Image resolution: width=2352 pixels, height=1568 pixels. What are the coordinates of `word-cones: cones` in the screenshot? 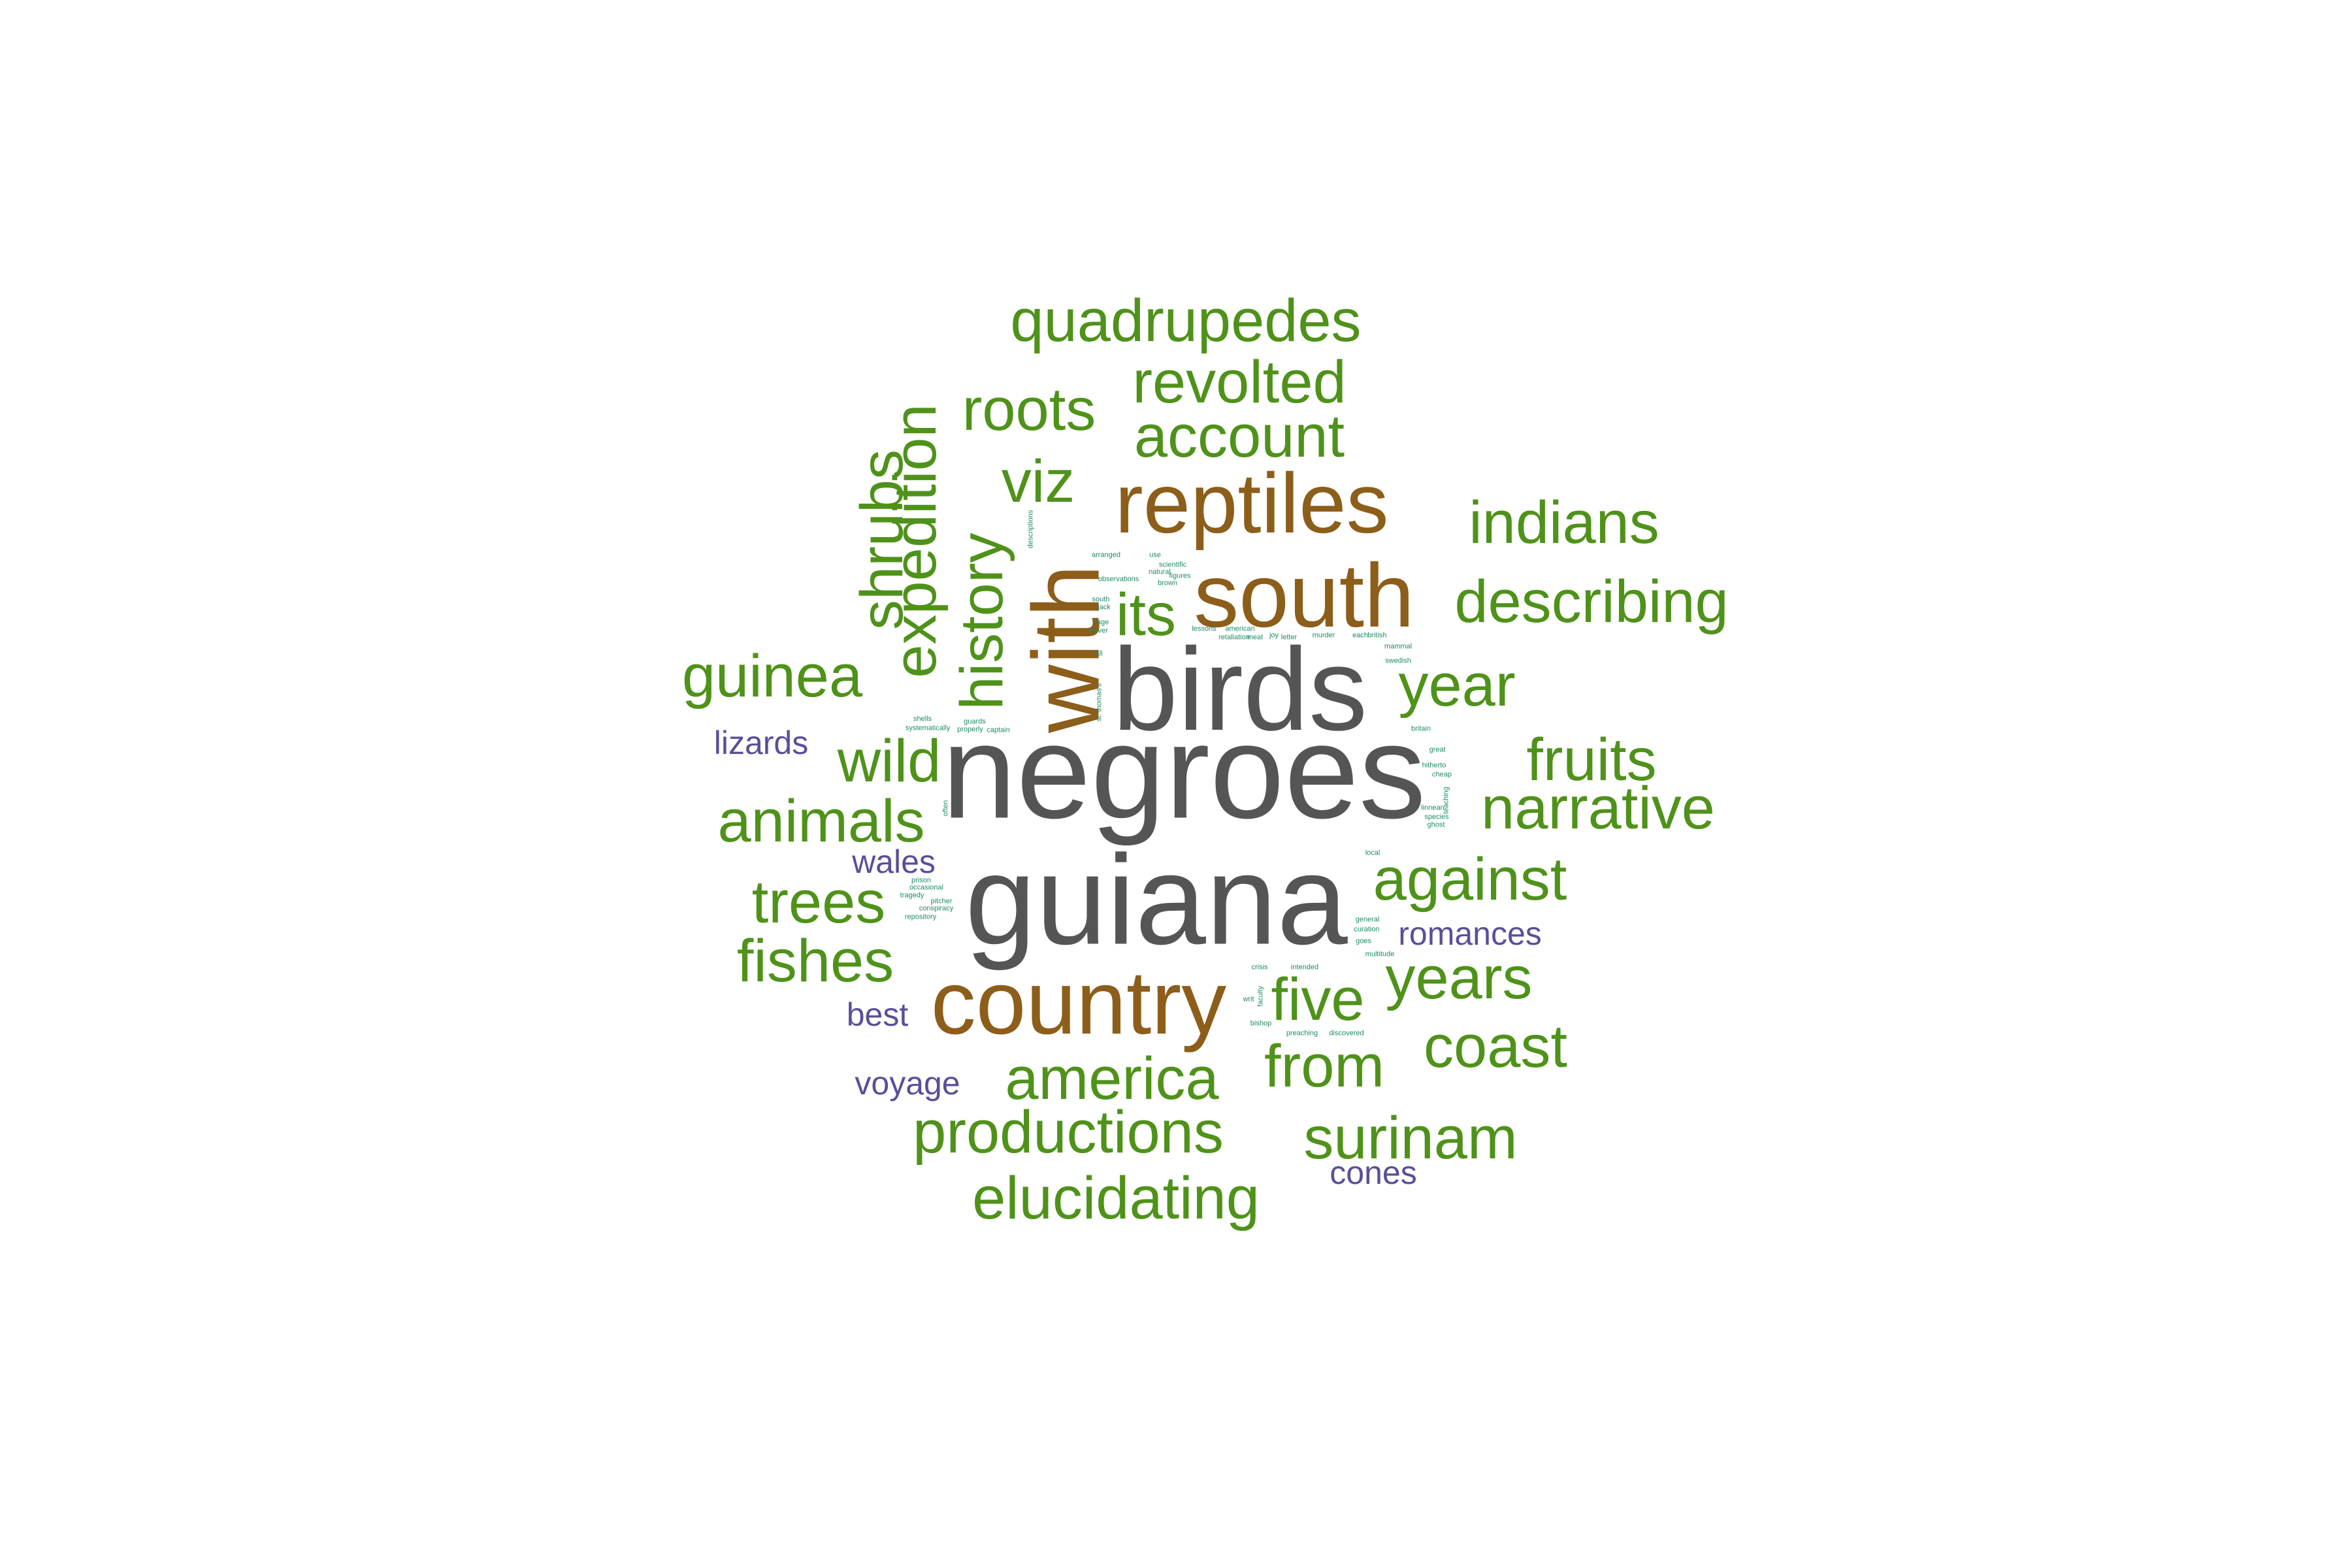 It's located at (1373, 1172).